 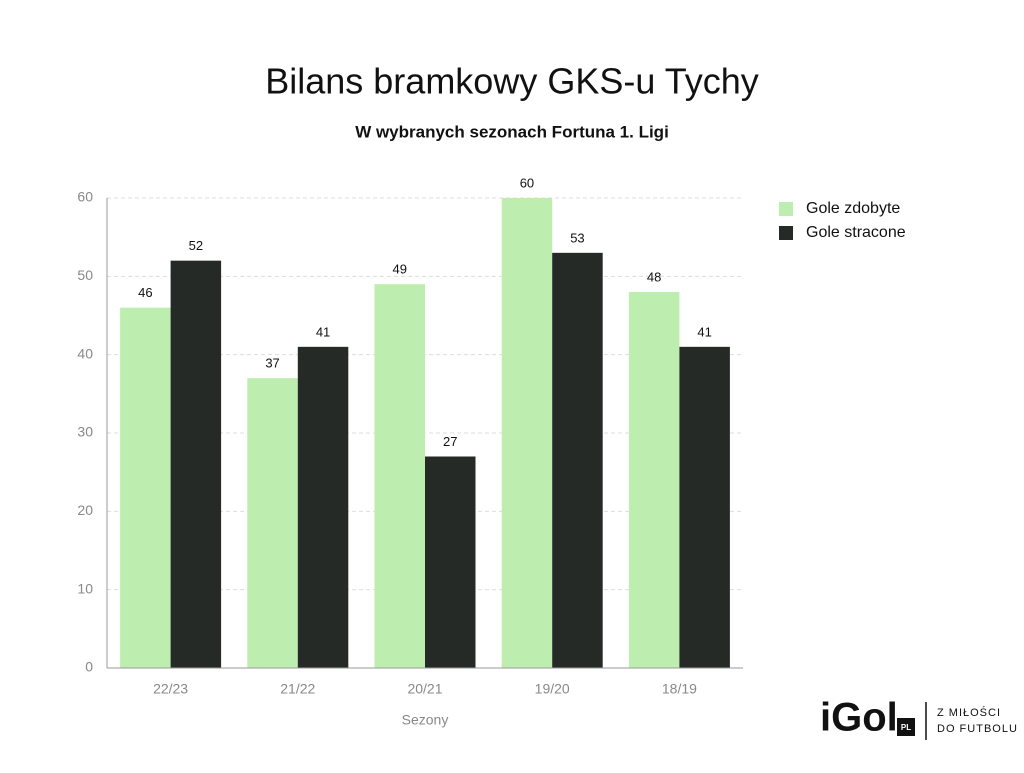 I want to click on logo-tagline: Z MIŁOŚCI, so click(x=969, y=712).